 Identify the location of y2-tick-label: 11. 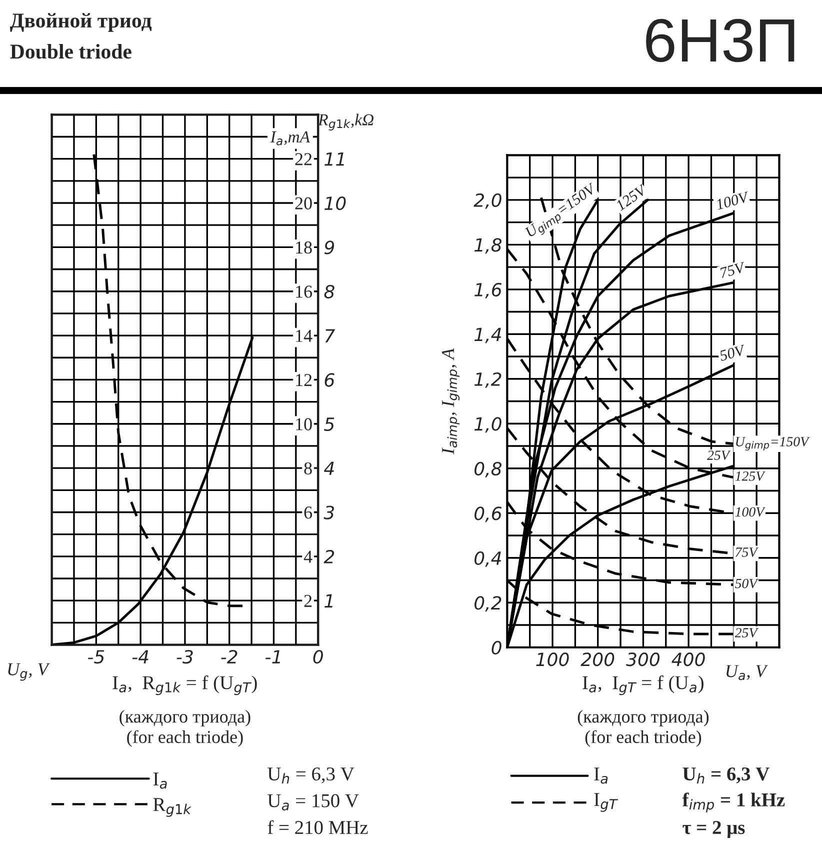
(334, 159).